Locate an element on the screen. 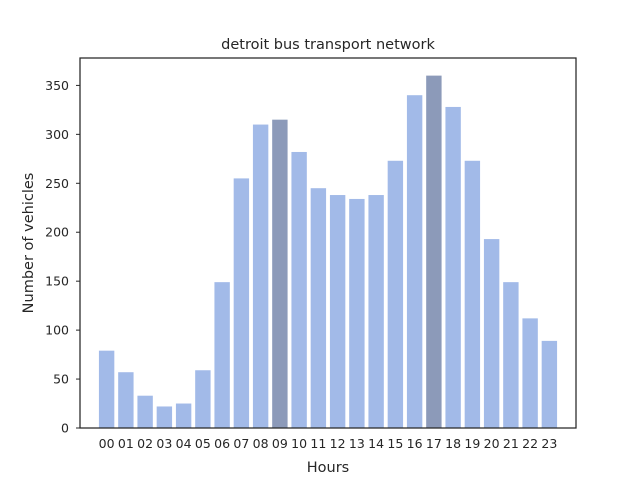 The height and width of the screenshot is (484, 640). x-tick-label-17: 17 is located at coordinates (434, 443).